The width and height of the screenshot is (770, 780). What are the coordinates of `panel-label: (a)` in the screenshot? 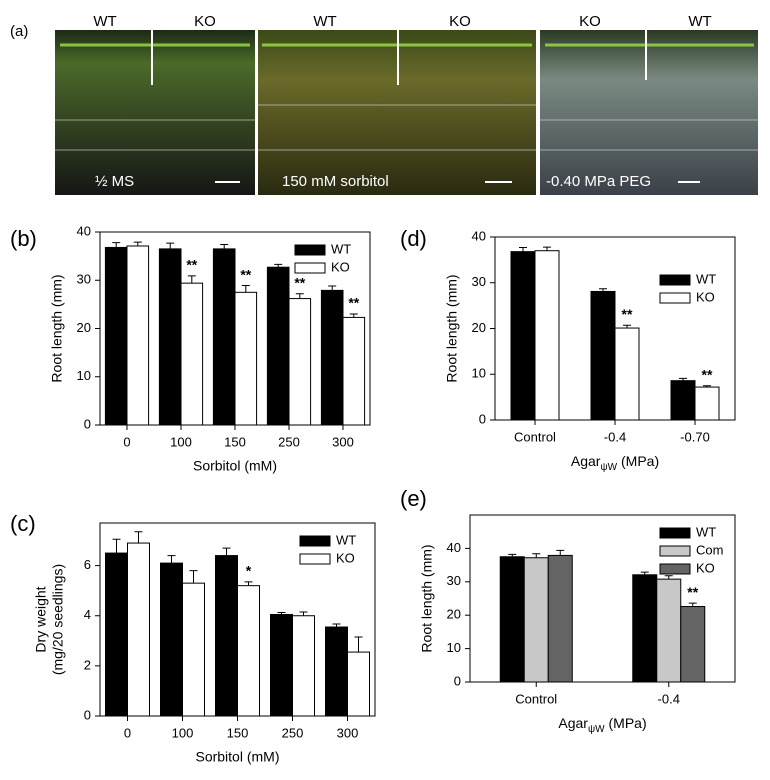 It's located at (19, 31).